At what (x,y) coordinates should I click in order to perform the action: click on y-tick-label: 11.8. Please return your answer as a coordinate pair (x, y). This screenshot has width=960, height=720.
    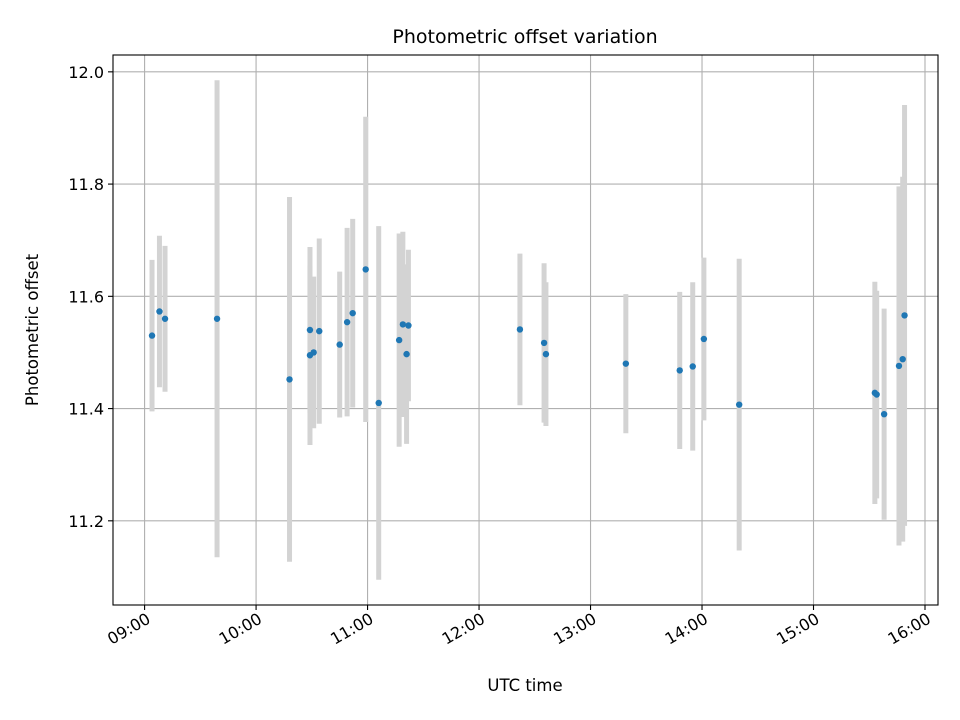
    Looking at the image, I should click on (86, 184).